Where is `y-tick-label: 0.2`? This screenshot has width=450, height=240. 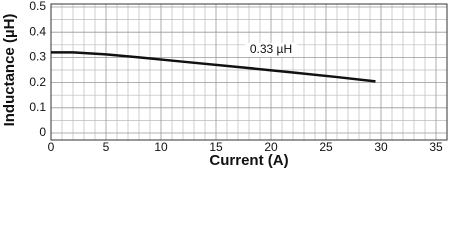 y-tick-label: 0.2 is located at coordinates (37, 82).